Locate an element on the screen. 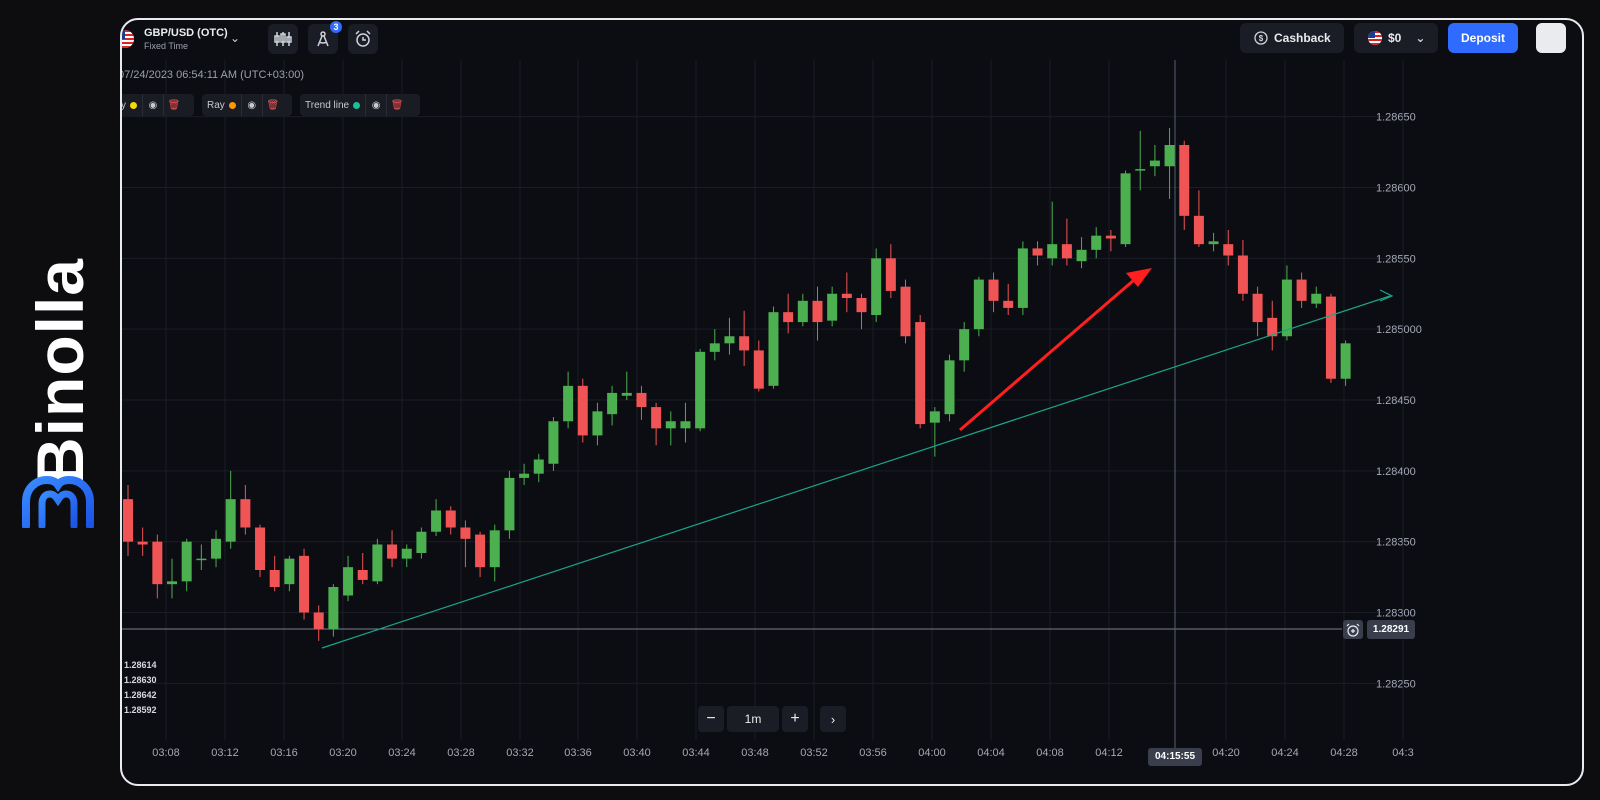  indicators-icon is located at coordinates (283, 39).